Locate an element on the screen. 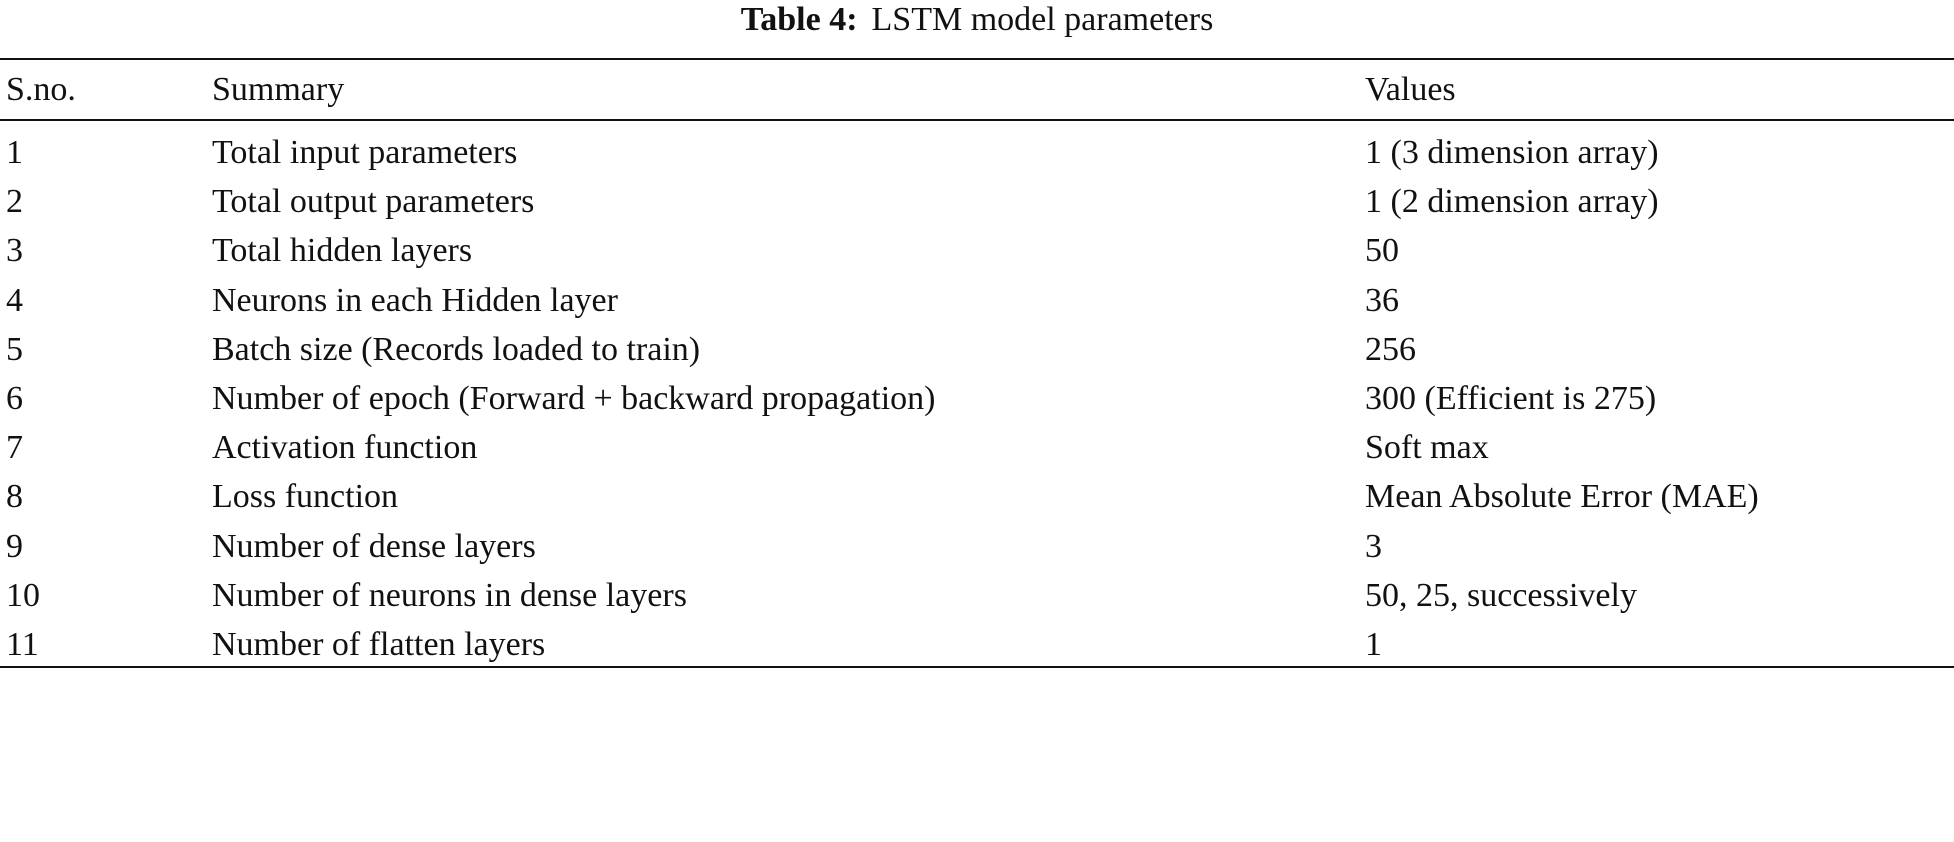 This screenshot has width=1954, height=842. cell-value: 1 (3 dimension array) is located at coordinates (1512, 152).